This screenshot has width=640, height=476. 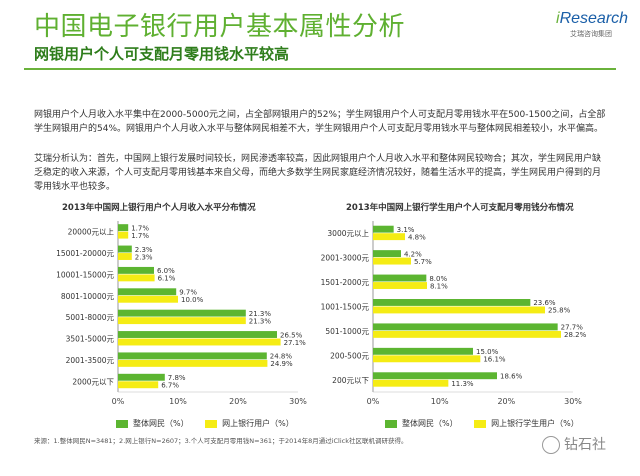 I want to click on bar-value-label: 9.7%, so click(x=188, y=293).